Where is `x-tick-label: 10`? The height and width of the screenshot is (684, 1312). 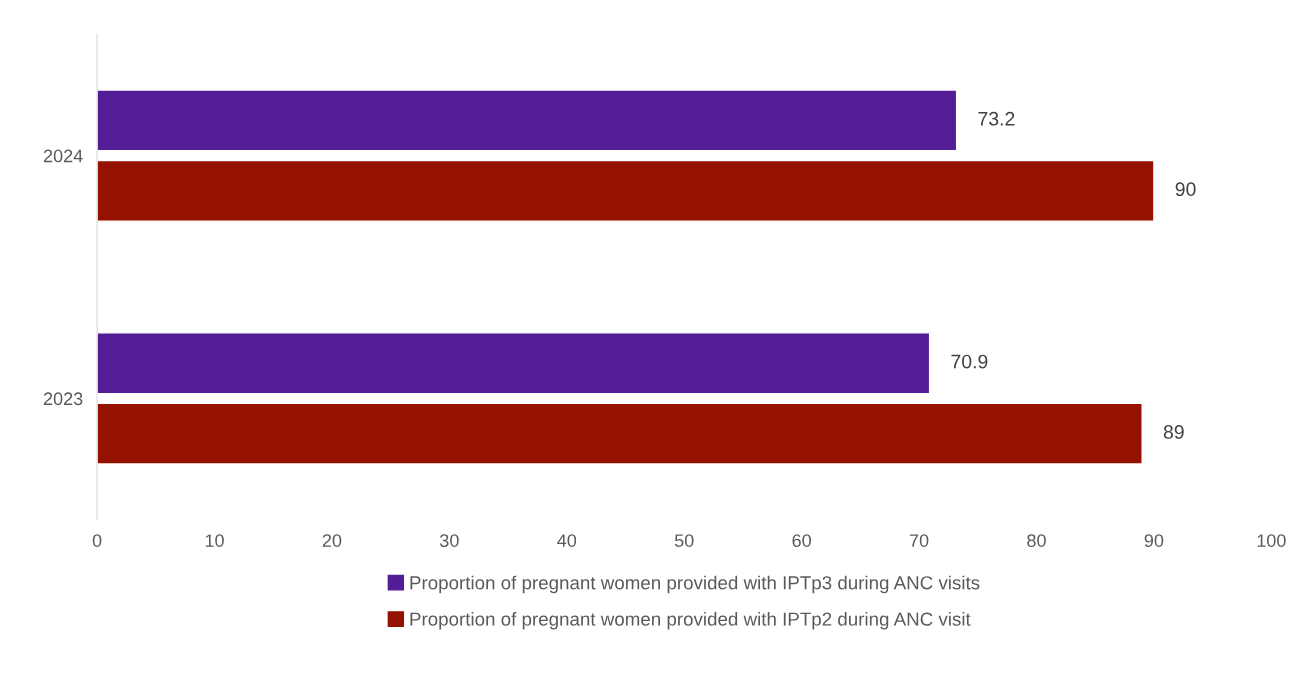 x-tick-label: 10 is located at coordinates (214, 540).